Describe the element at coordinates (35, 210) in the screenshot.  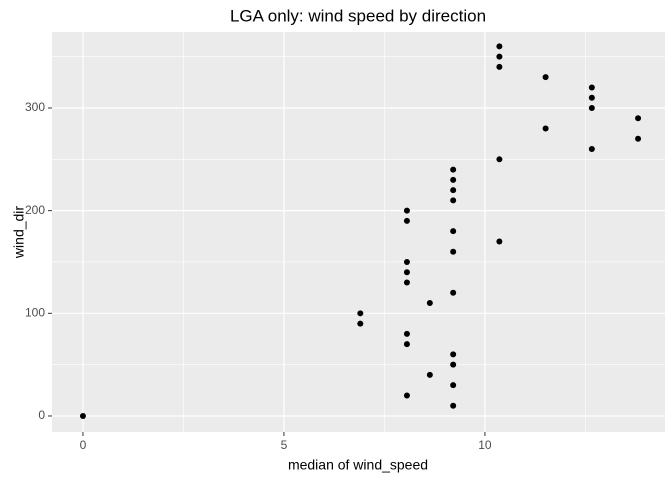
I see `y-tick-label: 200` at that location.